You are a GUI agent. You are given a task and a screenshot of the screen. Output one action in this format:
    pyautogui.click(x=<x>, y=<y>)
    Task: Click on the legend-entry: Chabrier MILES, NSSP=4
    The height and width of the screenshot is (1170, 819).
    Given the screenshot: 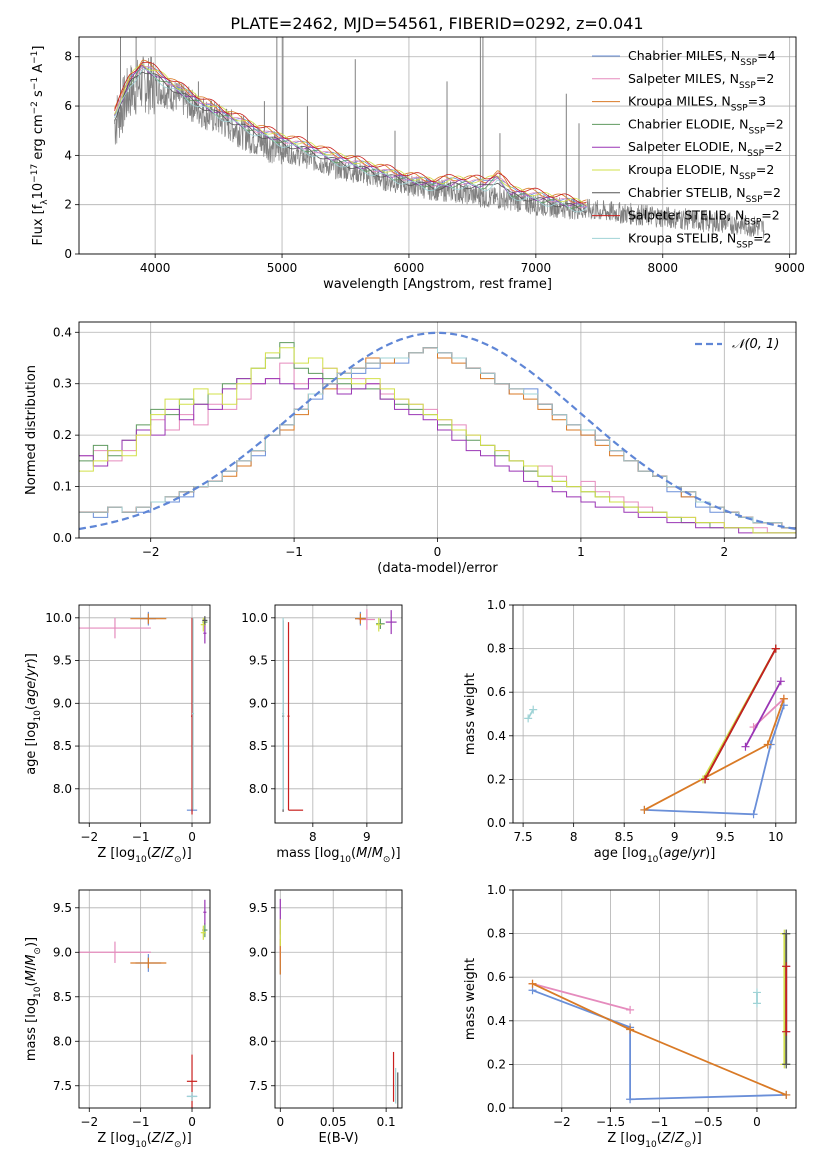 What is the action you would take?
    pyautogui.click(x=702, y=58)
    